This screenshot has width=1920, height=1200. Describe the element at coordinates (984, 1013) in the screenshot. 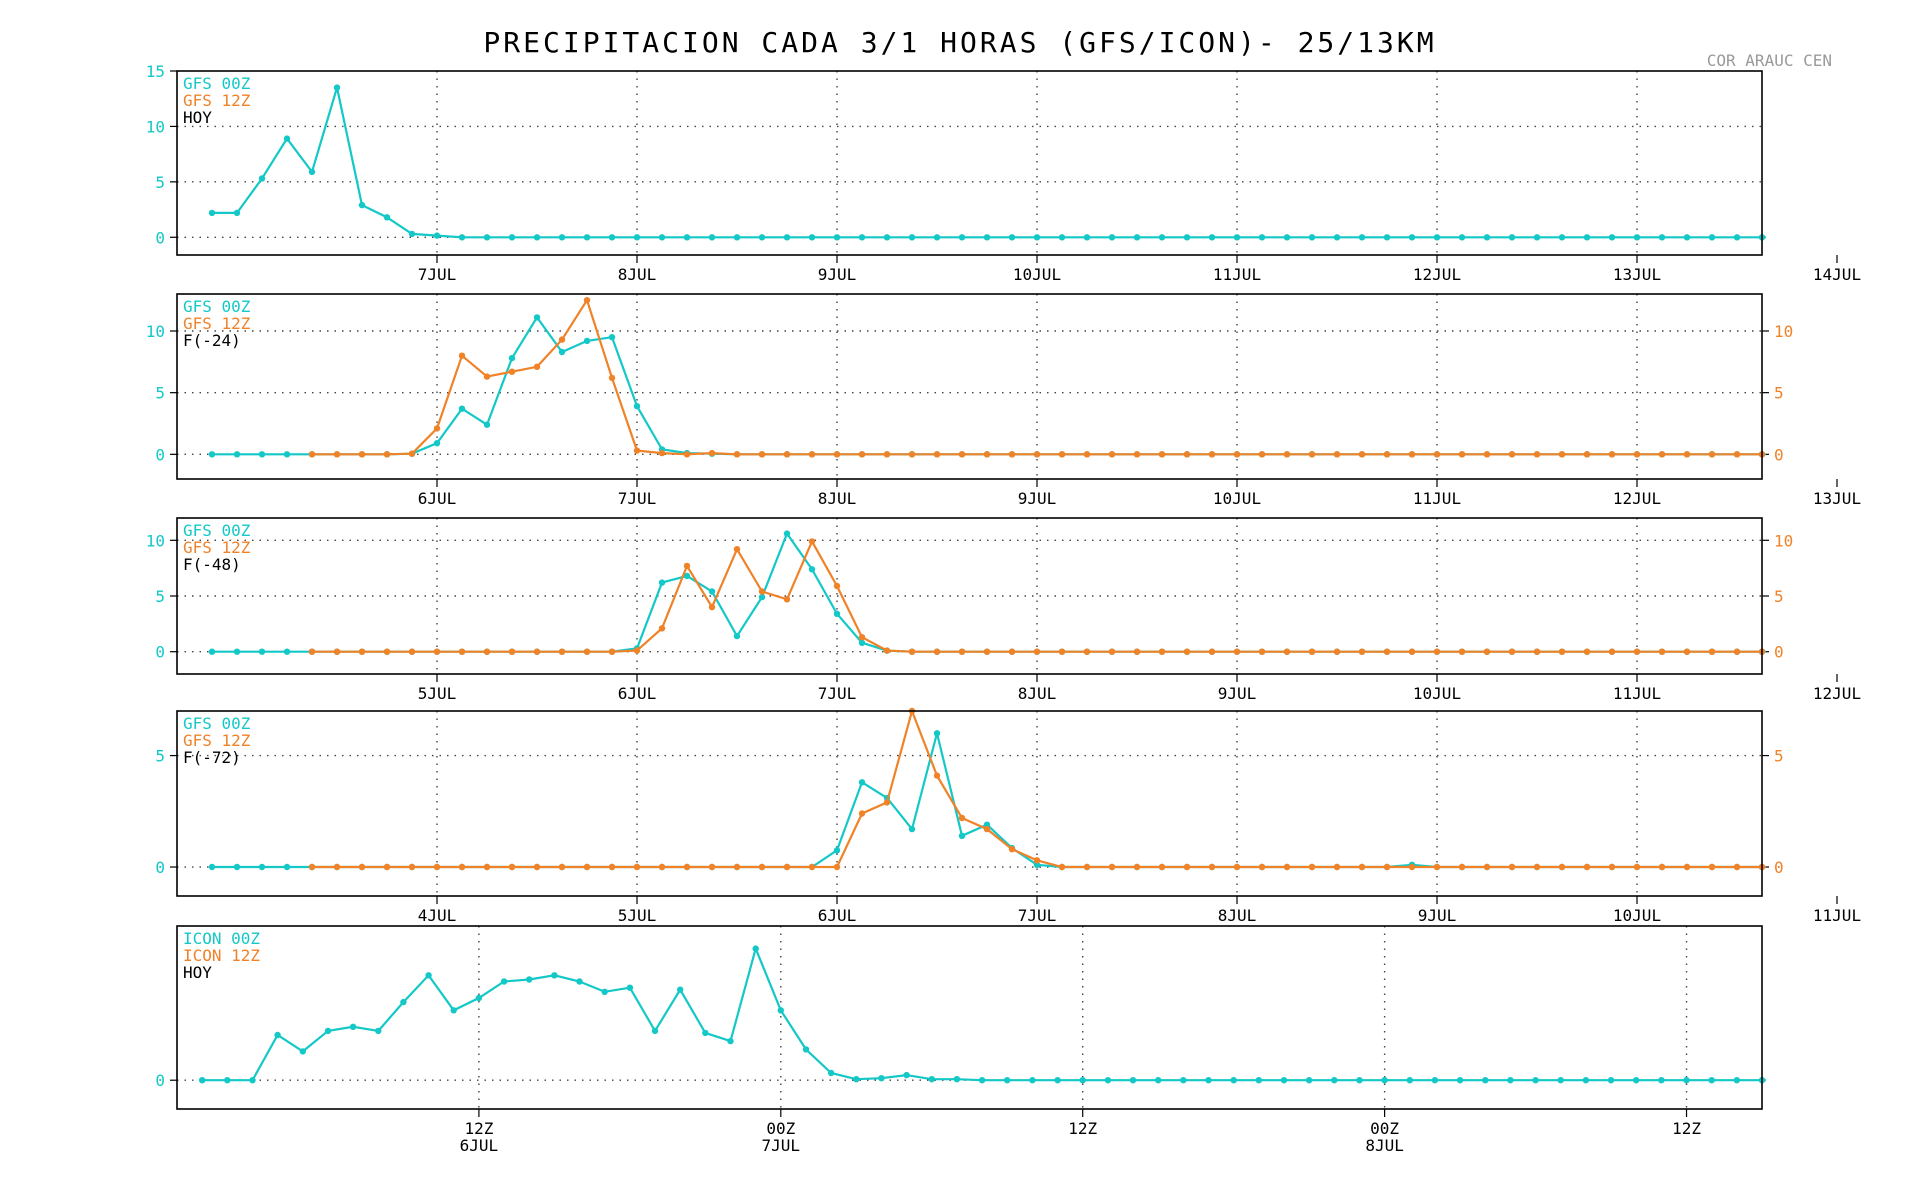

I see `series-line` at that location.